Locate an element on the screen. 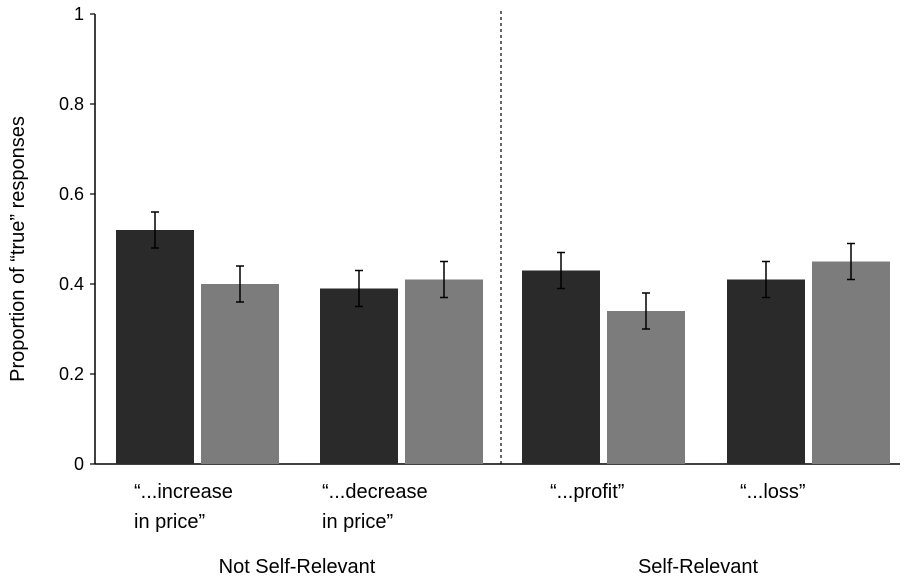  y-tick-label: 0.6 is located at coordinates (71, 194).